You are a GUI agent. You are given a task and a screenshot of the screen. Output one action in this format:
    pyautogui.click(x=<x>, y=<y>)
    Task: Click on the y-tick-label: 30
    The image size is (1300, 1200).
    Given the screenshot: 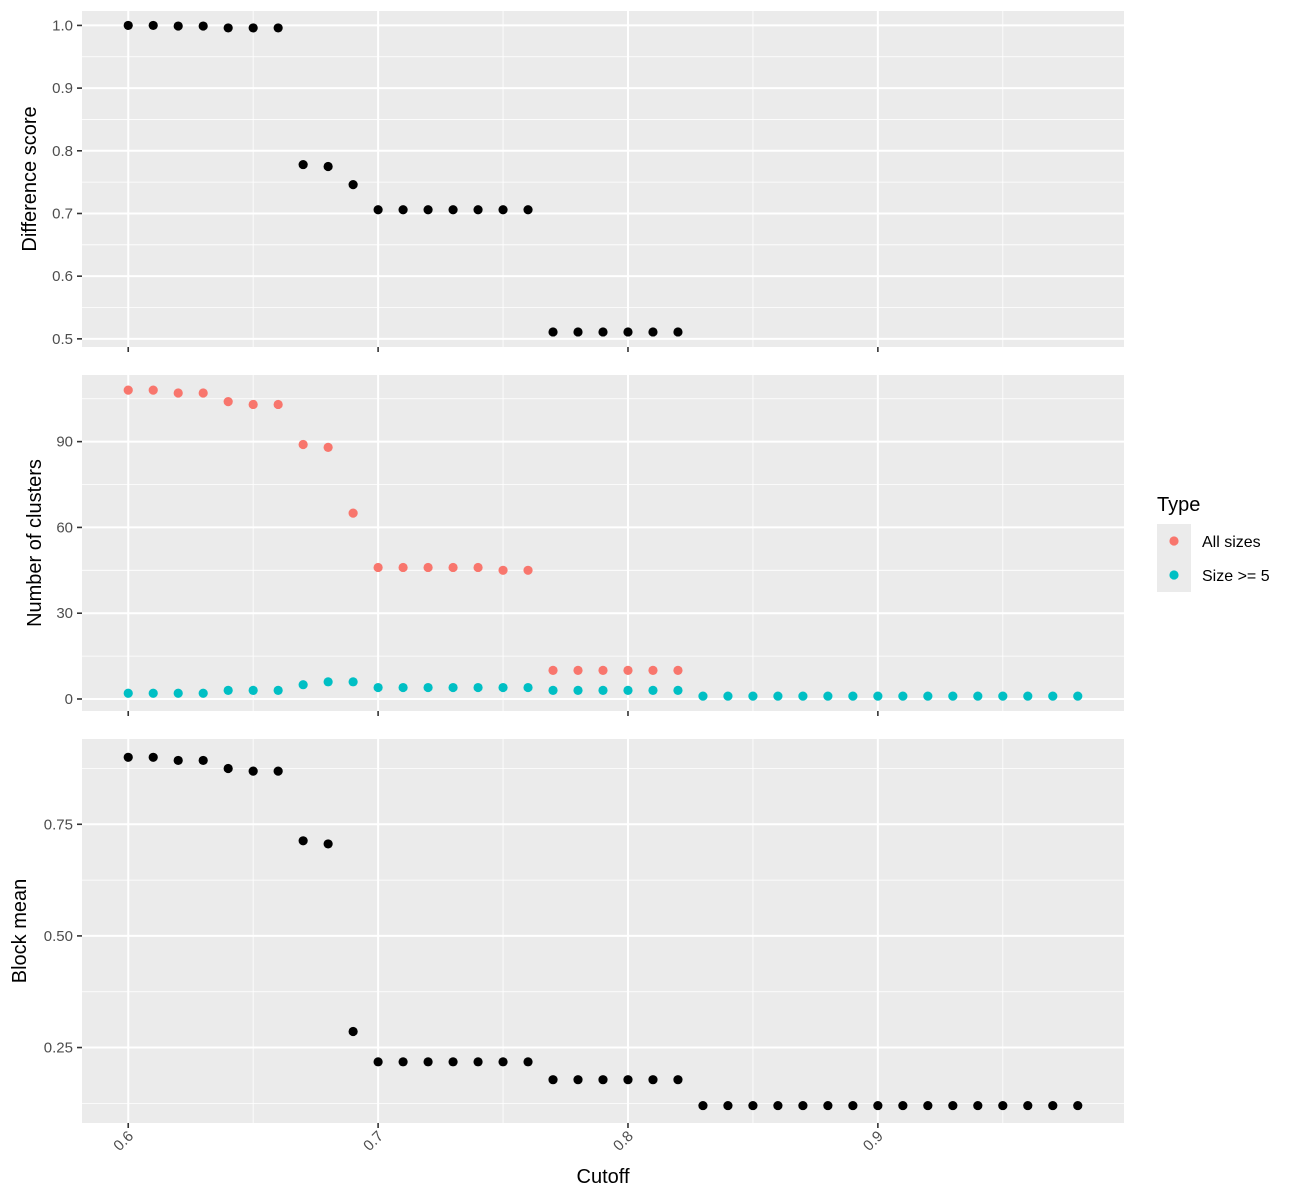 What is the action you would take?
    pyautogui.click(x=64, y=613)
    